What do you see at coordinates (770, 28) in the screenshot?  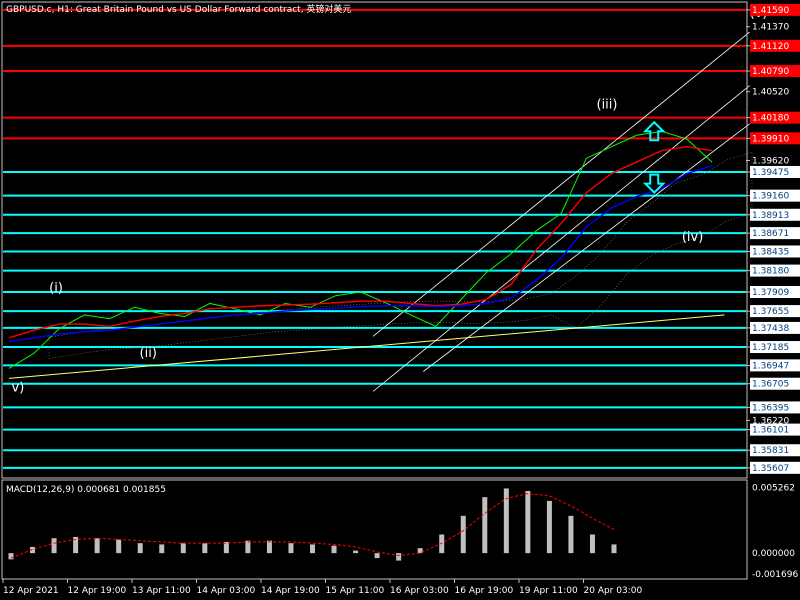 I see `price-tick-label: 1.41370` at bounding box center [770, 28].